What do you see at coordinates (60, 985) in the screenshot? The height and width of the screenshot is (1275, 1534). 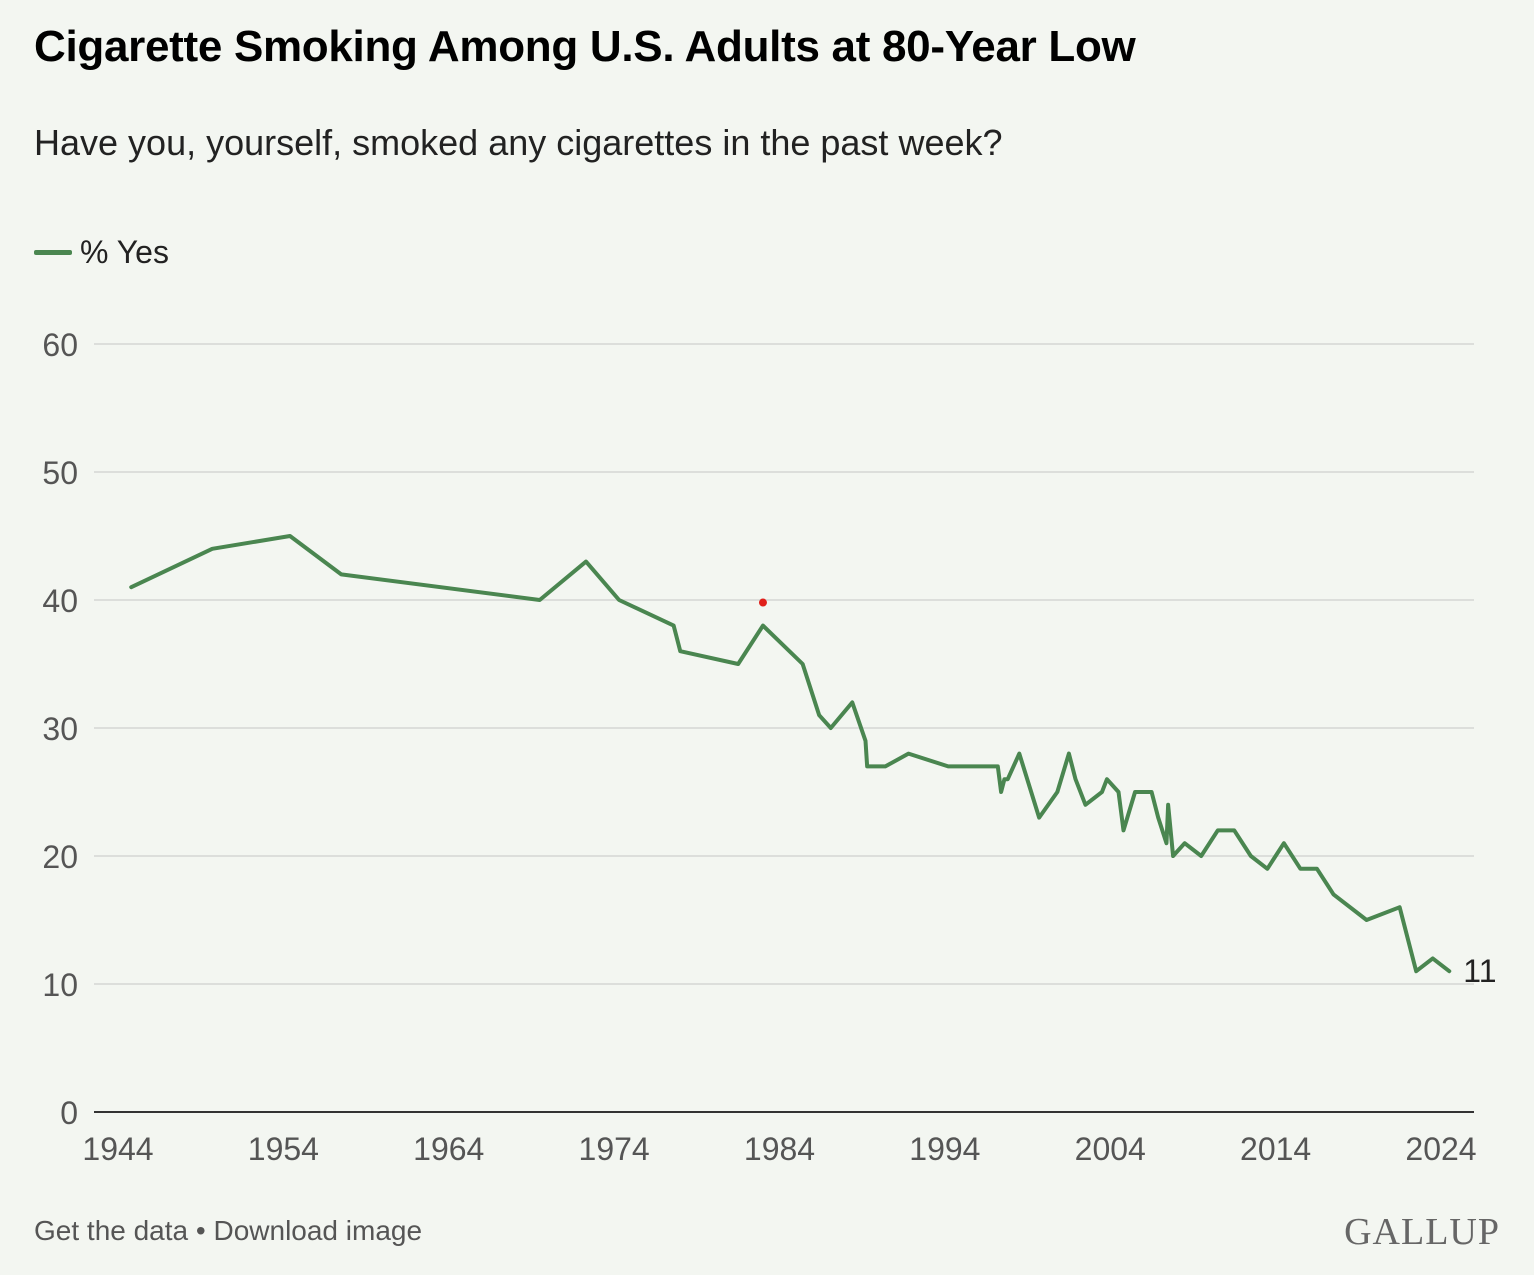 I see `y-tick-label: 10` at bounding box center [60, 985].